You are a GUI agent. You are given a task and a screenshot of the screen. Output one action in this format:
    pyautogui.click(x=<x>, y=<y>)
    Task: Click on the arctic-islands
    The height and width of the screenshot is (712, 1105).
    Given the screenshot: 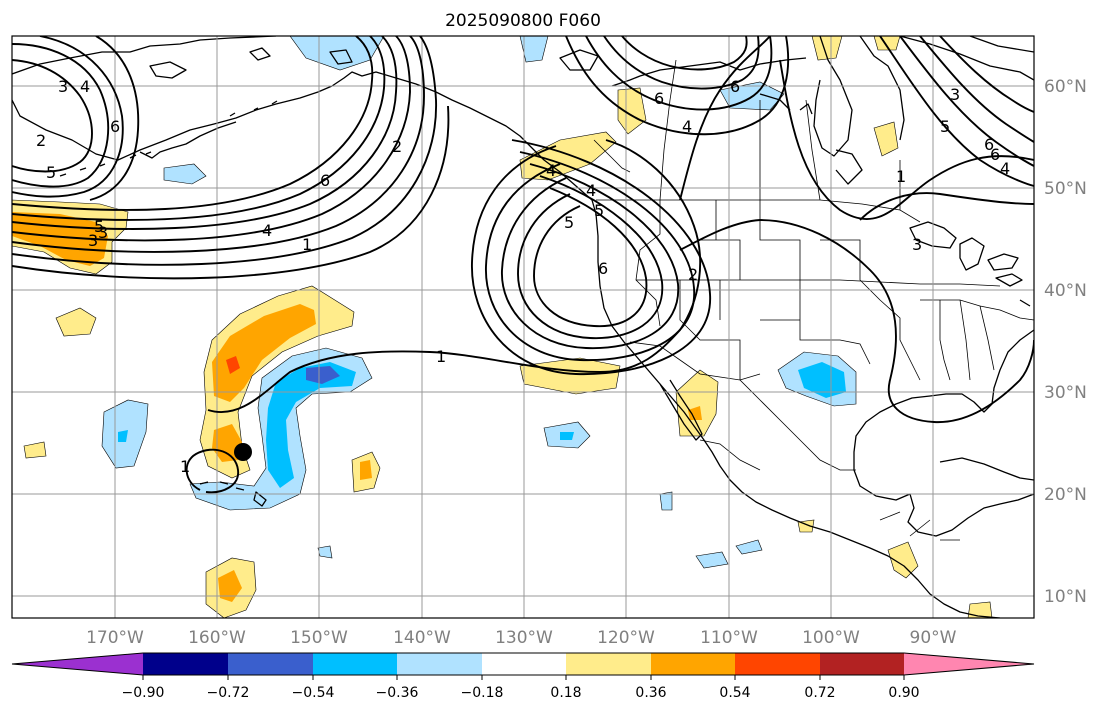 What is the action you would take?
    pyautogui.click(x=374, y=63)
    